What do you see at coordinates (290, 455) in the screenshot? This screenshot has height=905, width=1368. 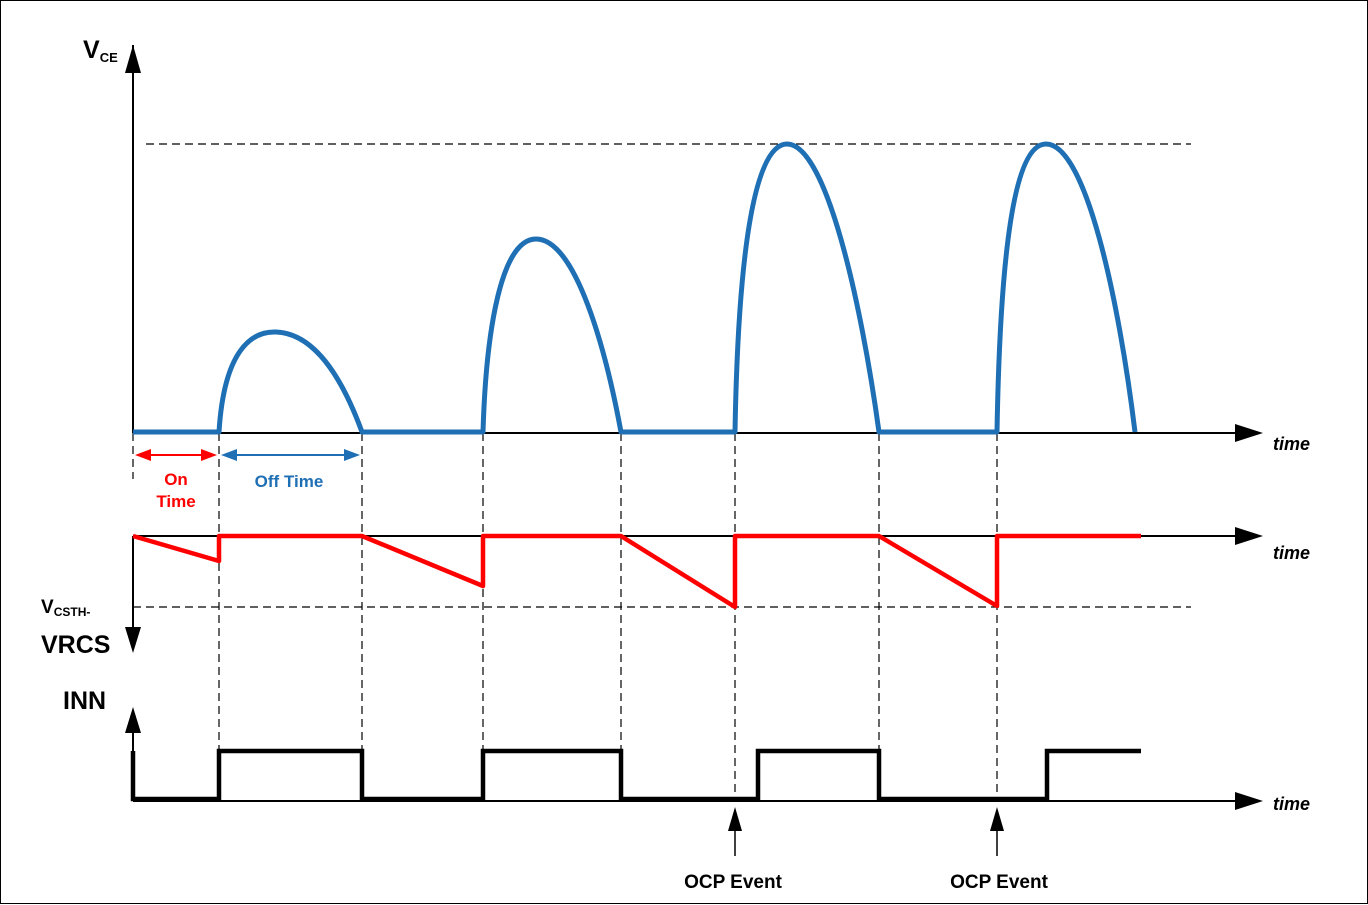 I see `off-time-arrow` at bounding box center [290, 455].